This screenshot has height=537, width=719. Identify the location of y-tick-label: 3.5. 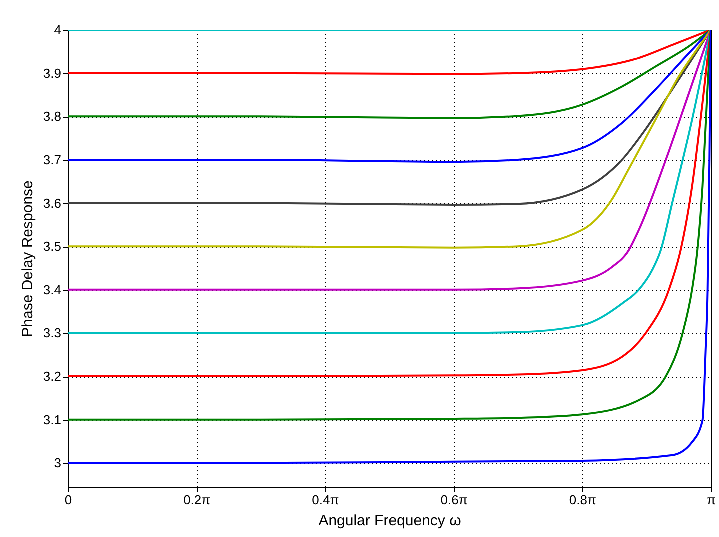
(52, 246).